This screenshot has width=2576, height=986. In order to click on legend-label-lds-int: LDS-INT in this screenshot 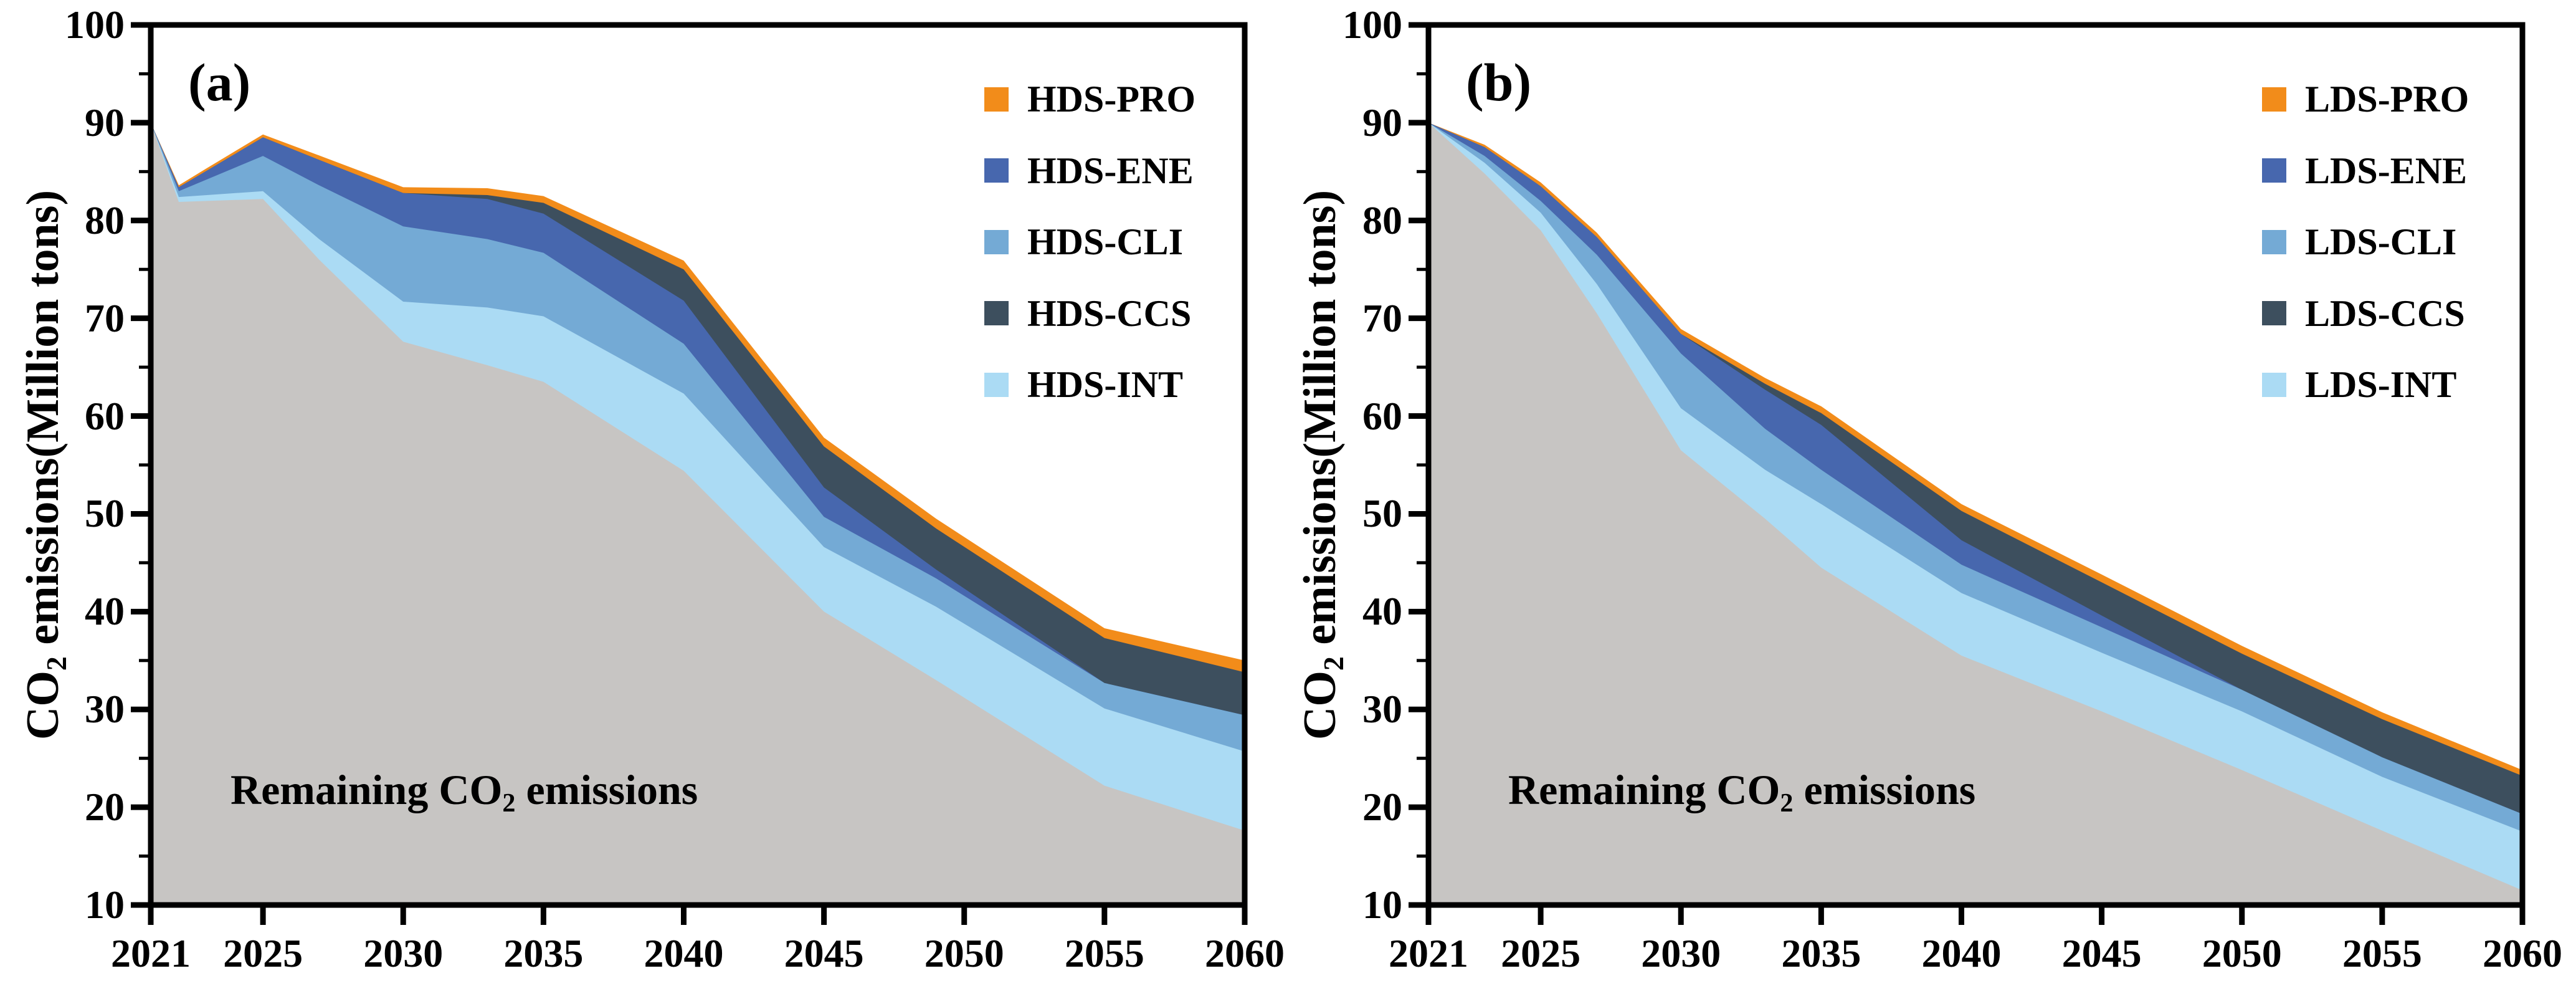, I will do `click(2381, 384)`.